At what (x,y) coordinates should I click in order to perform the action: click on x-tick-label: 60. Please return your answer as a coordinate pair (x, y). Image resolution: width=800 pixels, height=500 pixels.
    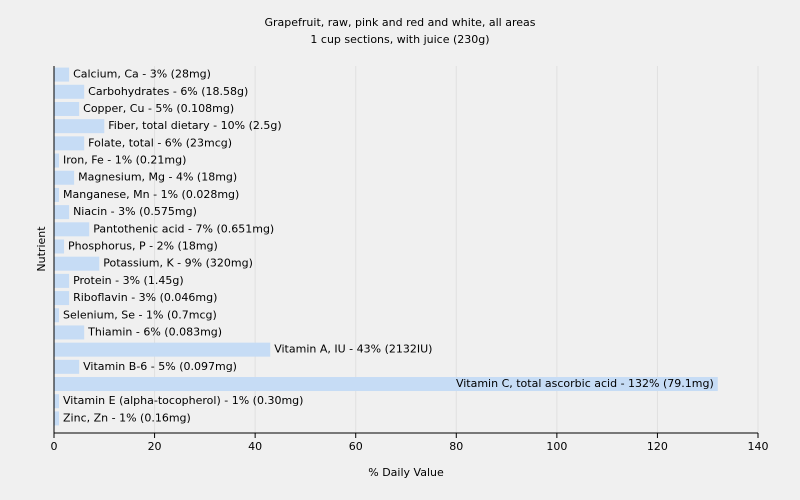
    Looking at the image, I should click on (356, 446).